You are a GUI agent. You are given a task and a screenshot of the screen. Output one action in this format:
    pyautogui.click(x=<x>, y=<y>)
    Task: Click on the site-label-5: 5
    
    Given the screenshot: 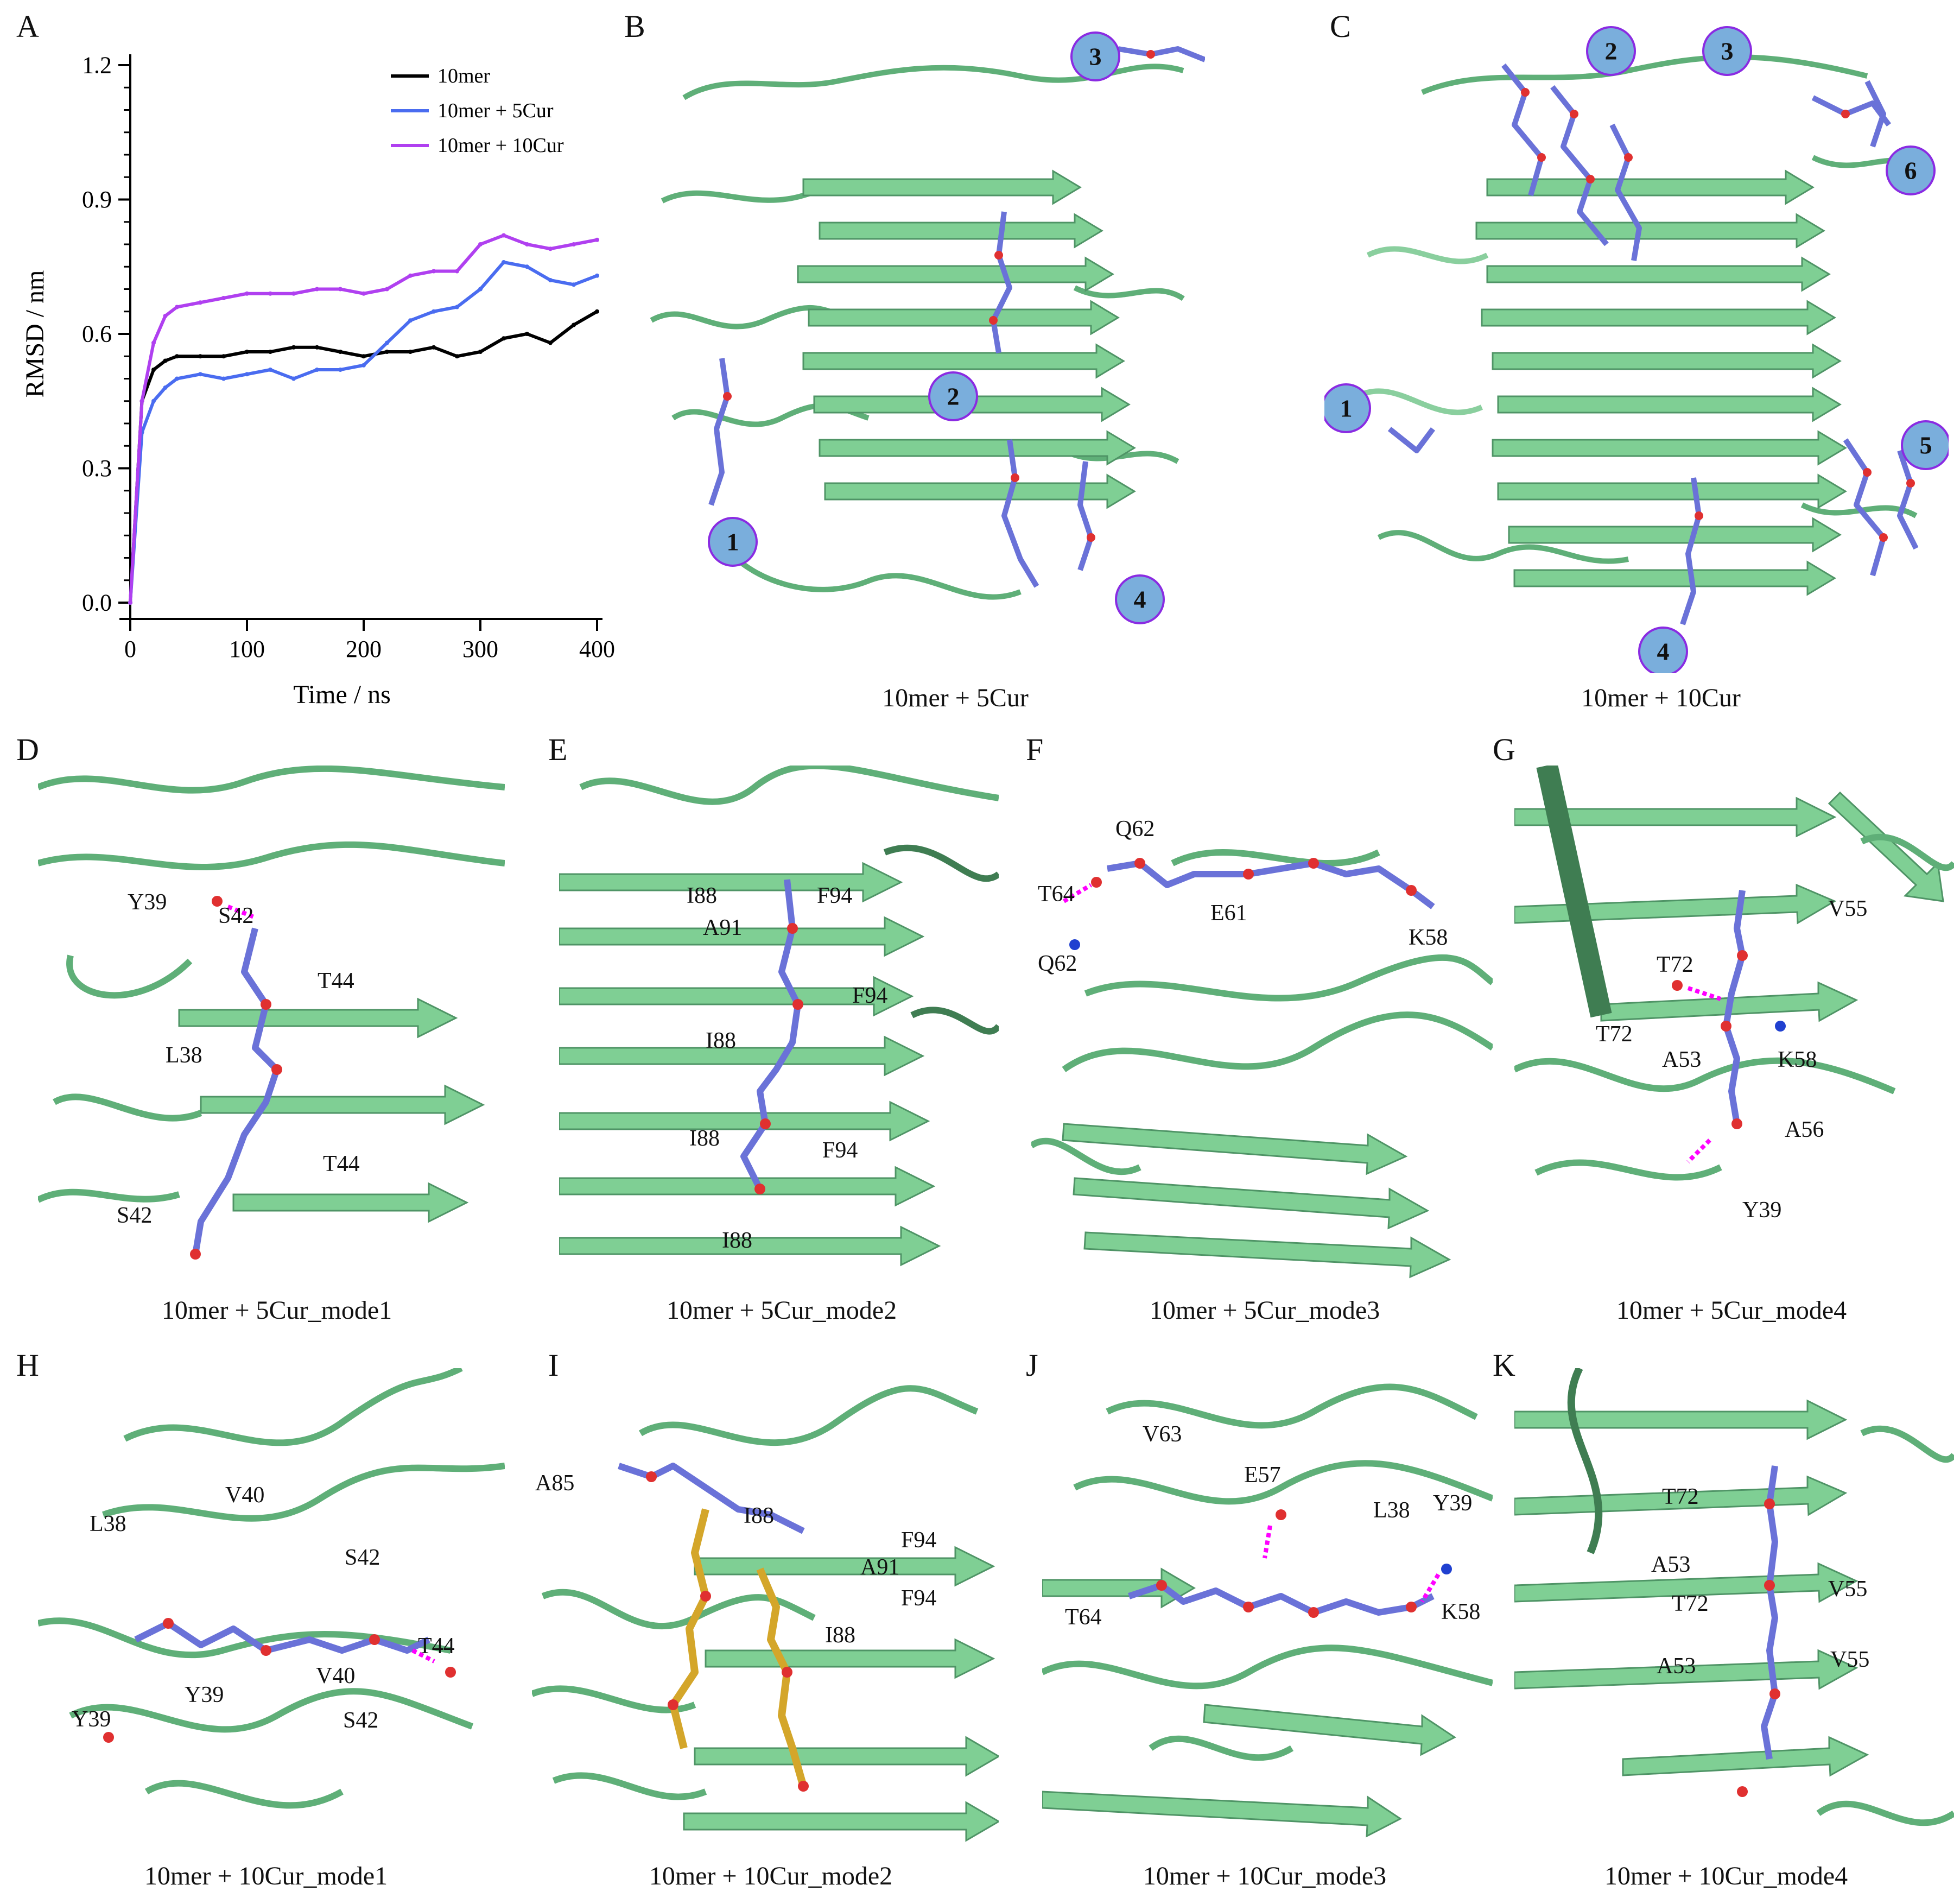 What is the action you would take?
    pyautogui.click(x=1926, y=445)
    